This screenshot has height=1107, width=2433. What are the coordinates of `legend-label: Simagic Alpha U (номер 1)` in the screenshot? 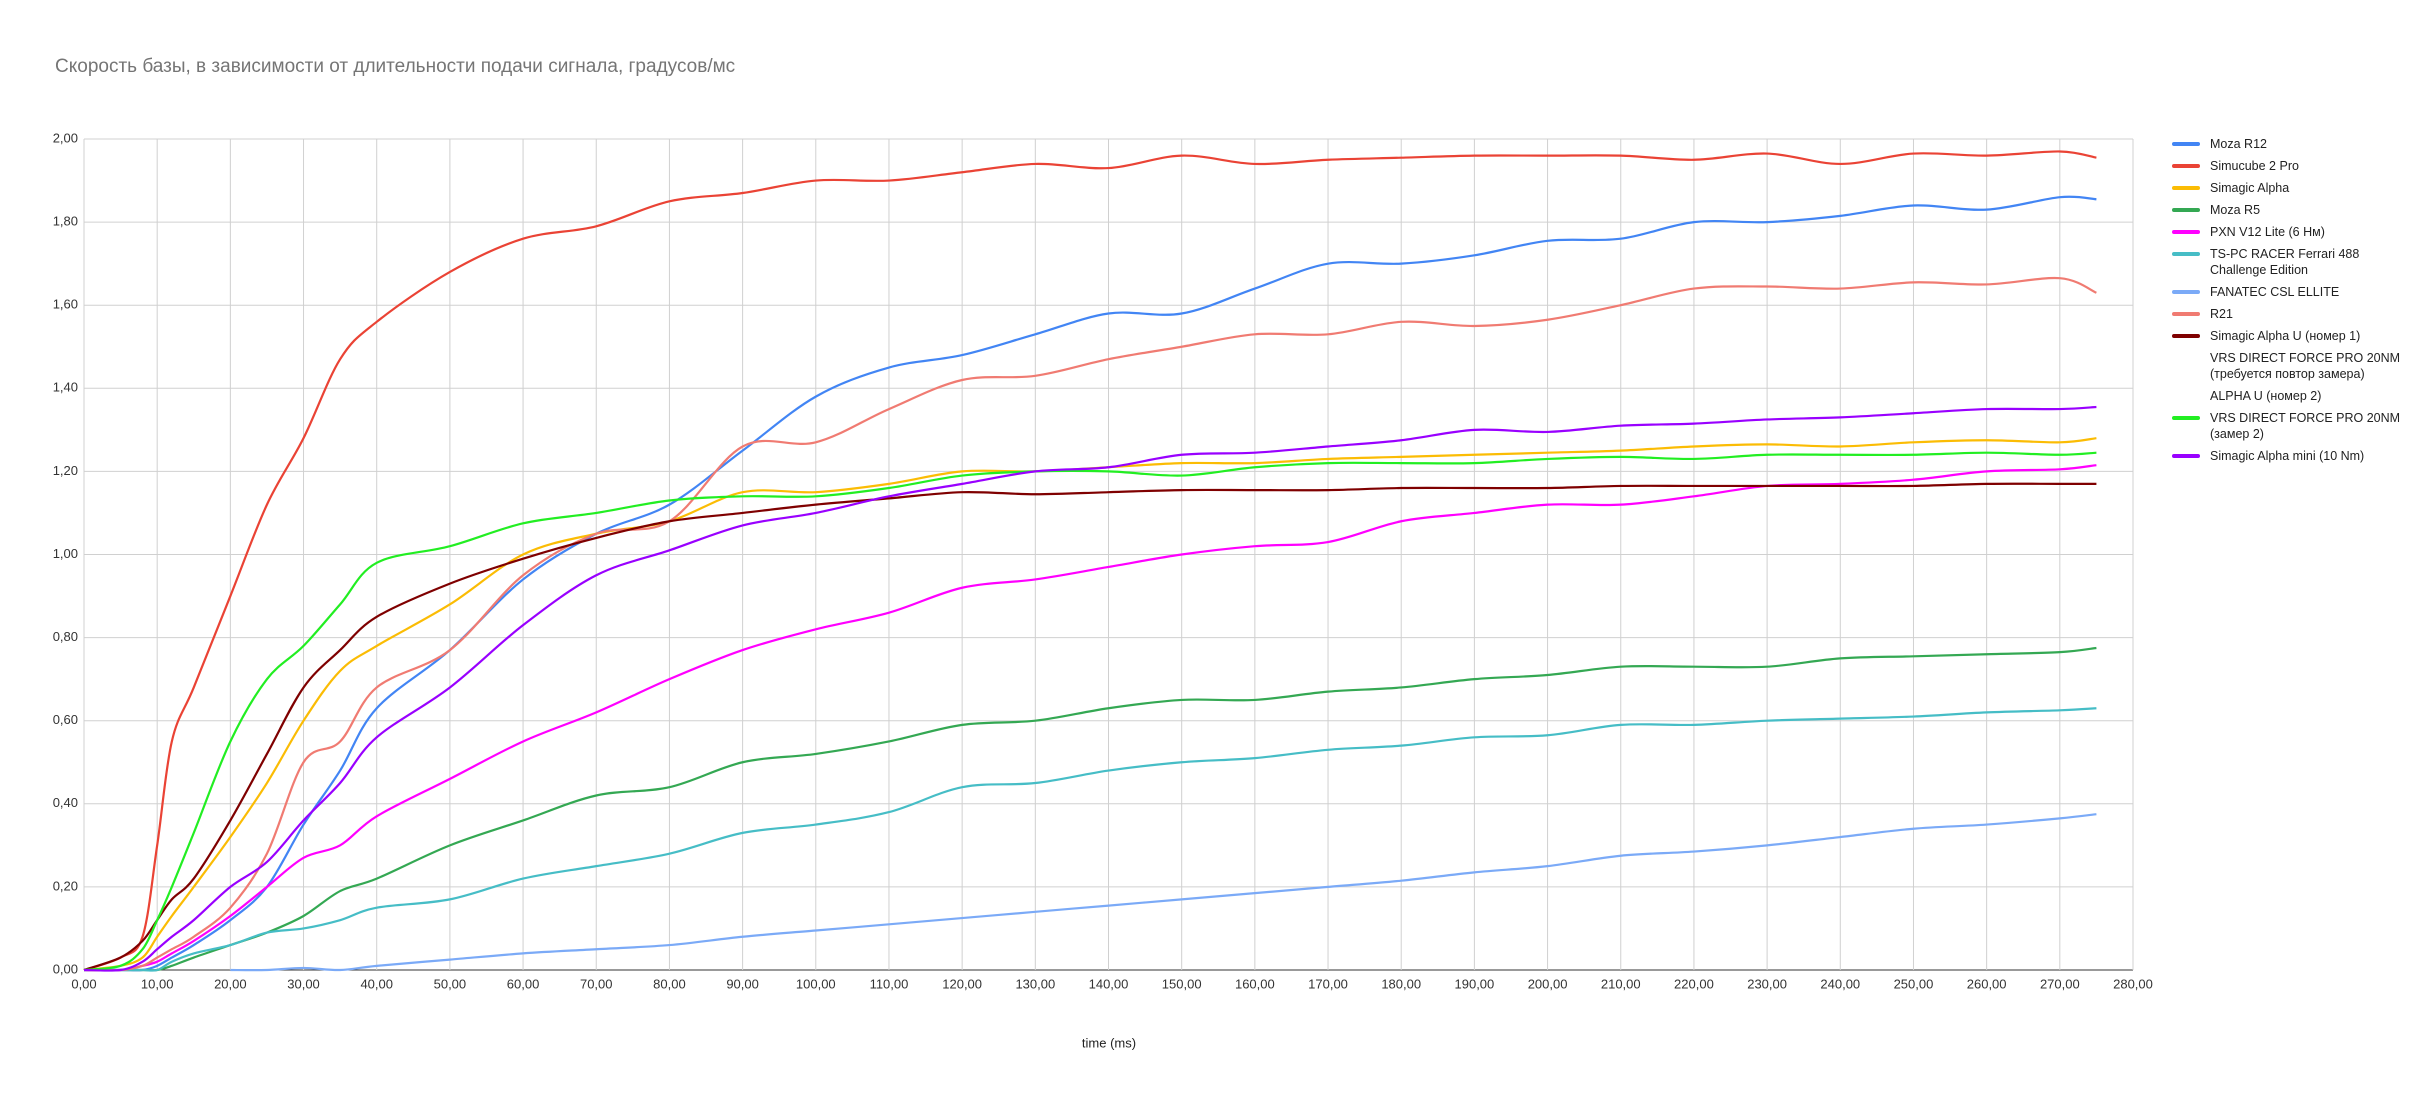 It's located at (2285, 336).